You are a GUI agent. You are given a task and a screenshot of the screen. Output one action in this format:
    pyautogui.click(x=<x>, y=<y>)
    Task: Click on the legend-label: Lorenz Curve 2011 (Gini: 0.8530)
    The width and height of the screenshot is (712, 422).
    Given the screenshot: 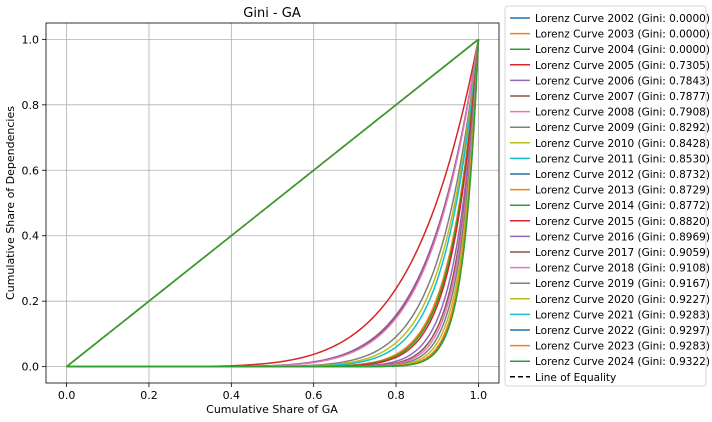 What is the action you would take?
    pyautogui.click(x=622, y=159)
    